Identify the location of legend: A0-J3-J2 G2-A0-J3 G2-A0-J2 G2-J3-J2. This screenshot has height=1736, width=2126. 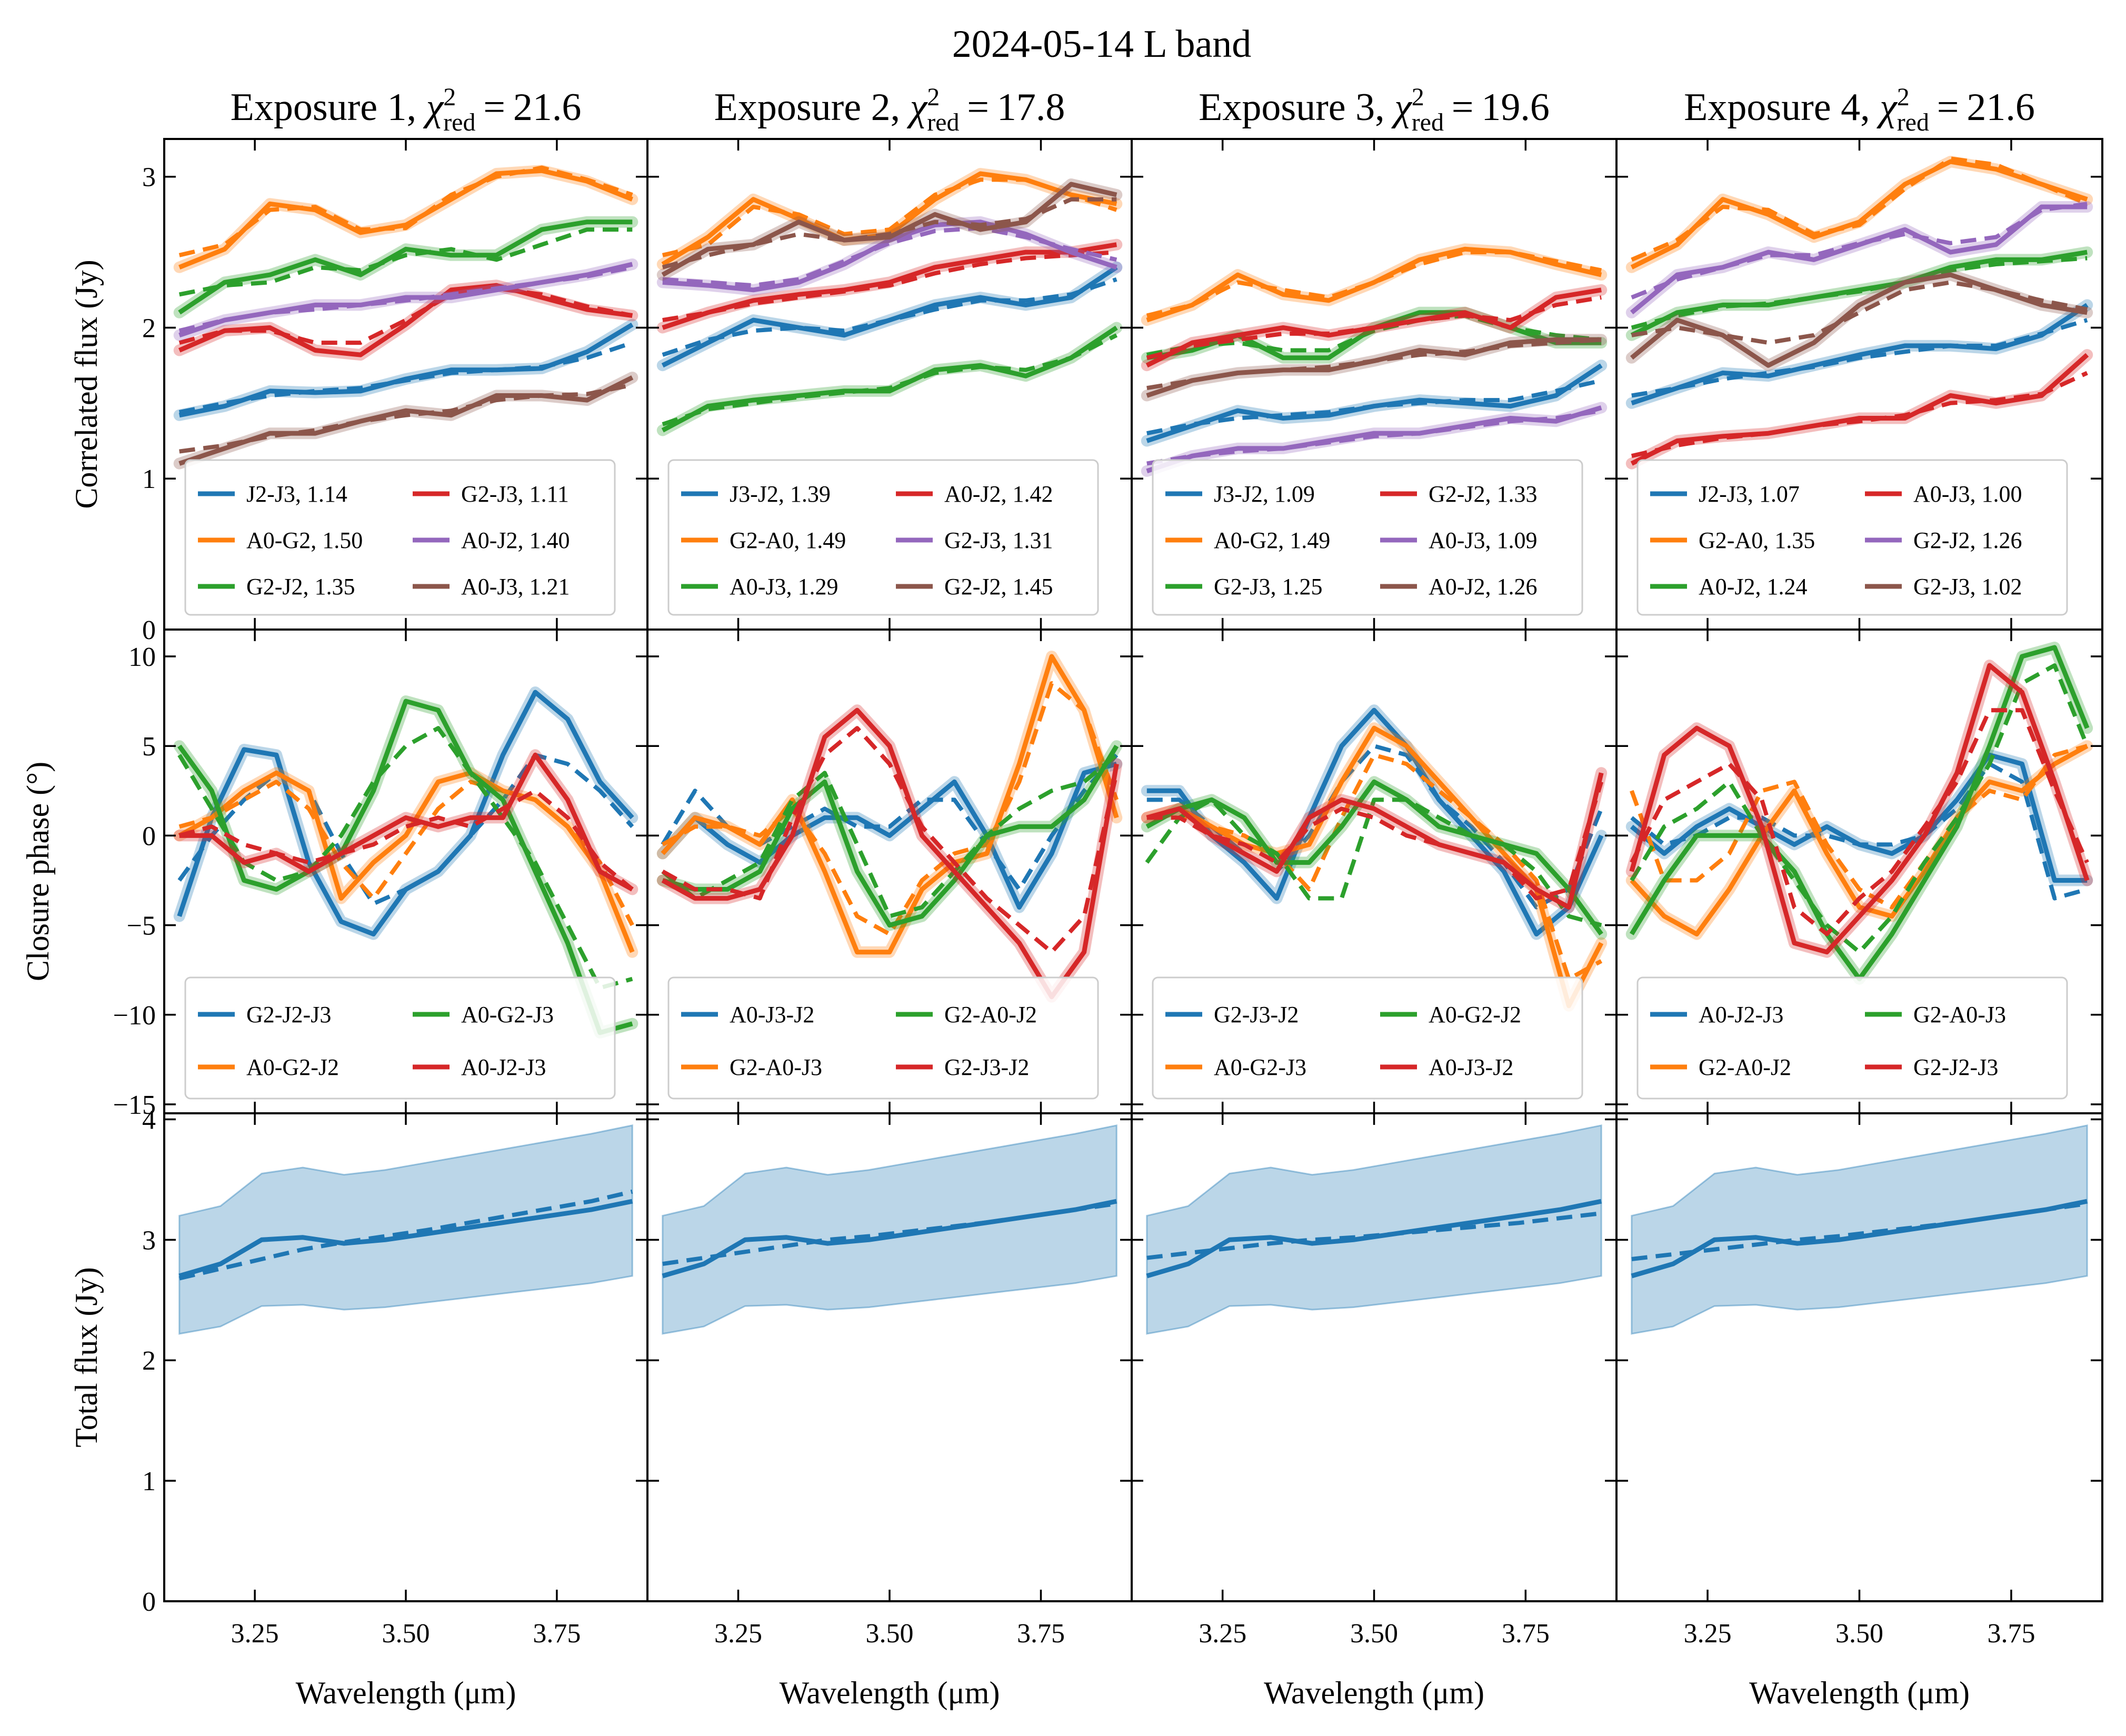
(883, 1038).